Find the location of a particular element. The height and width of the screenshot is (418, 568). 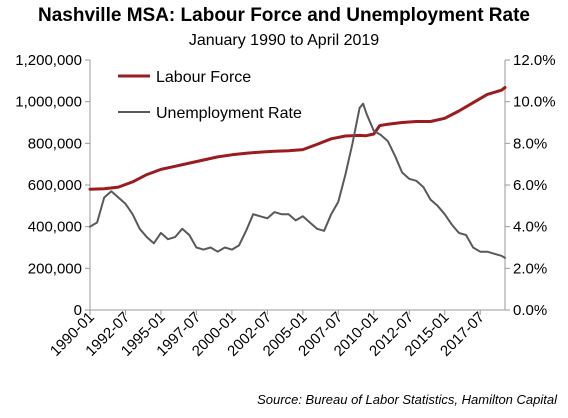

right-tick-label: 8.0% is located at coordinates (530, 143).